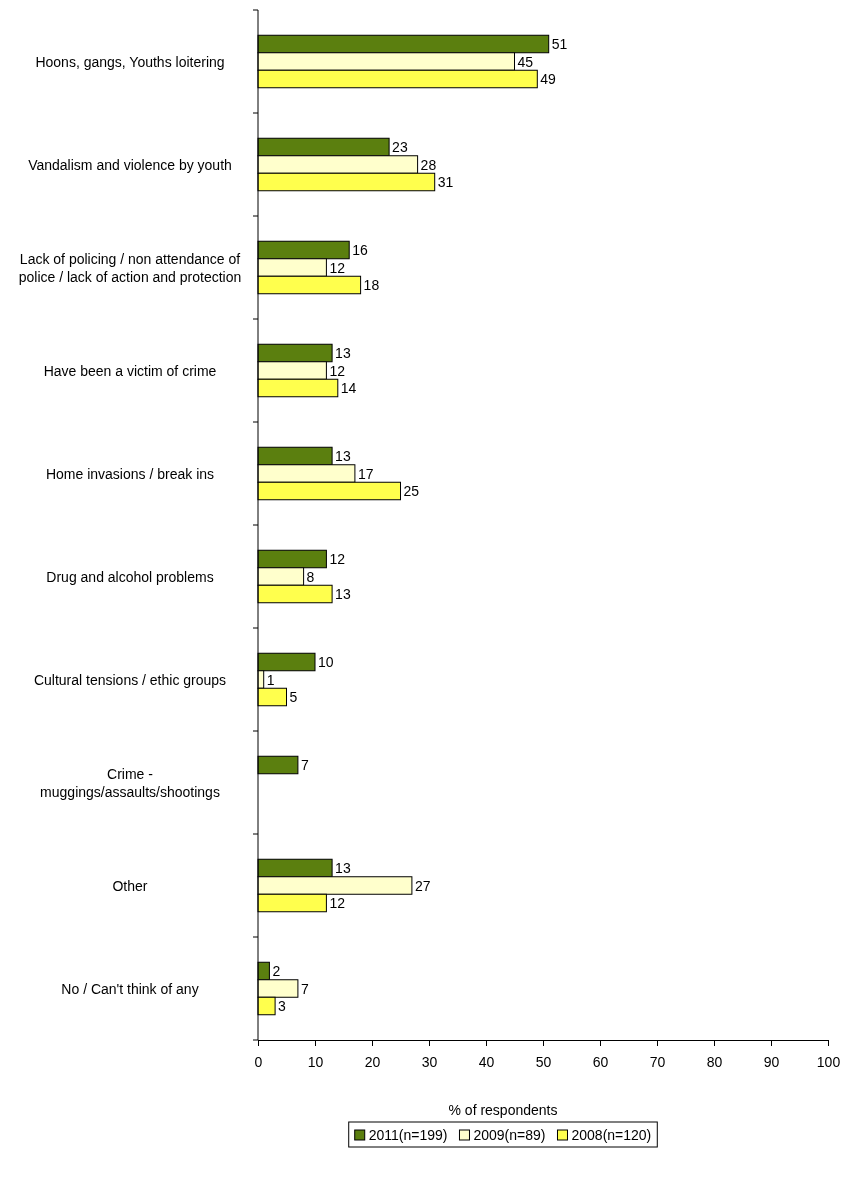  I want to click on data-label: 25, so click(411, 491).